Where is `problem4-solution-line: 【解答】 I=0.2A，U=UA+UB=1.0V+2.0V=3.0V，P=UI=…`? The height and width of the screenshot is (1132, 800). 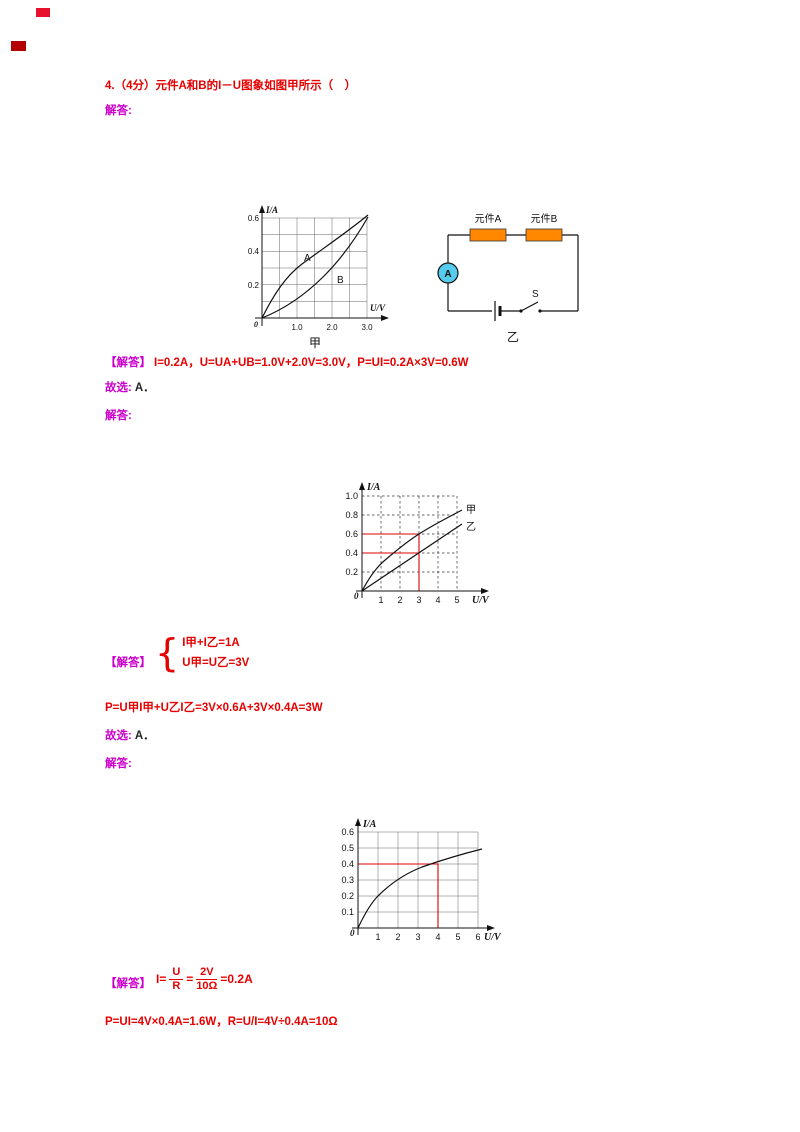
problem4-solution-line: 【解答】 I=0.2A，U=UA+UB=1.0V+2.0V=3.0V，P=UI=… is located at coordinates (287, 363).